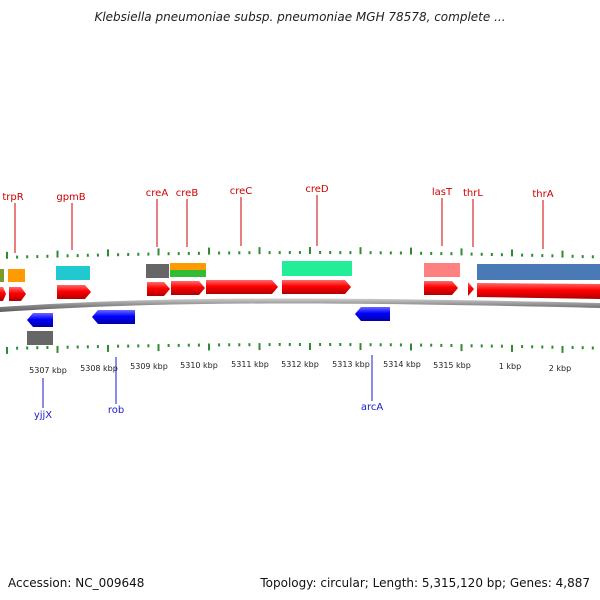 The width and height of the screenshot is (600, 600). I want to click on gene-label-creD: creD, so click(317, 189).